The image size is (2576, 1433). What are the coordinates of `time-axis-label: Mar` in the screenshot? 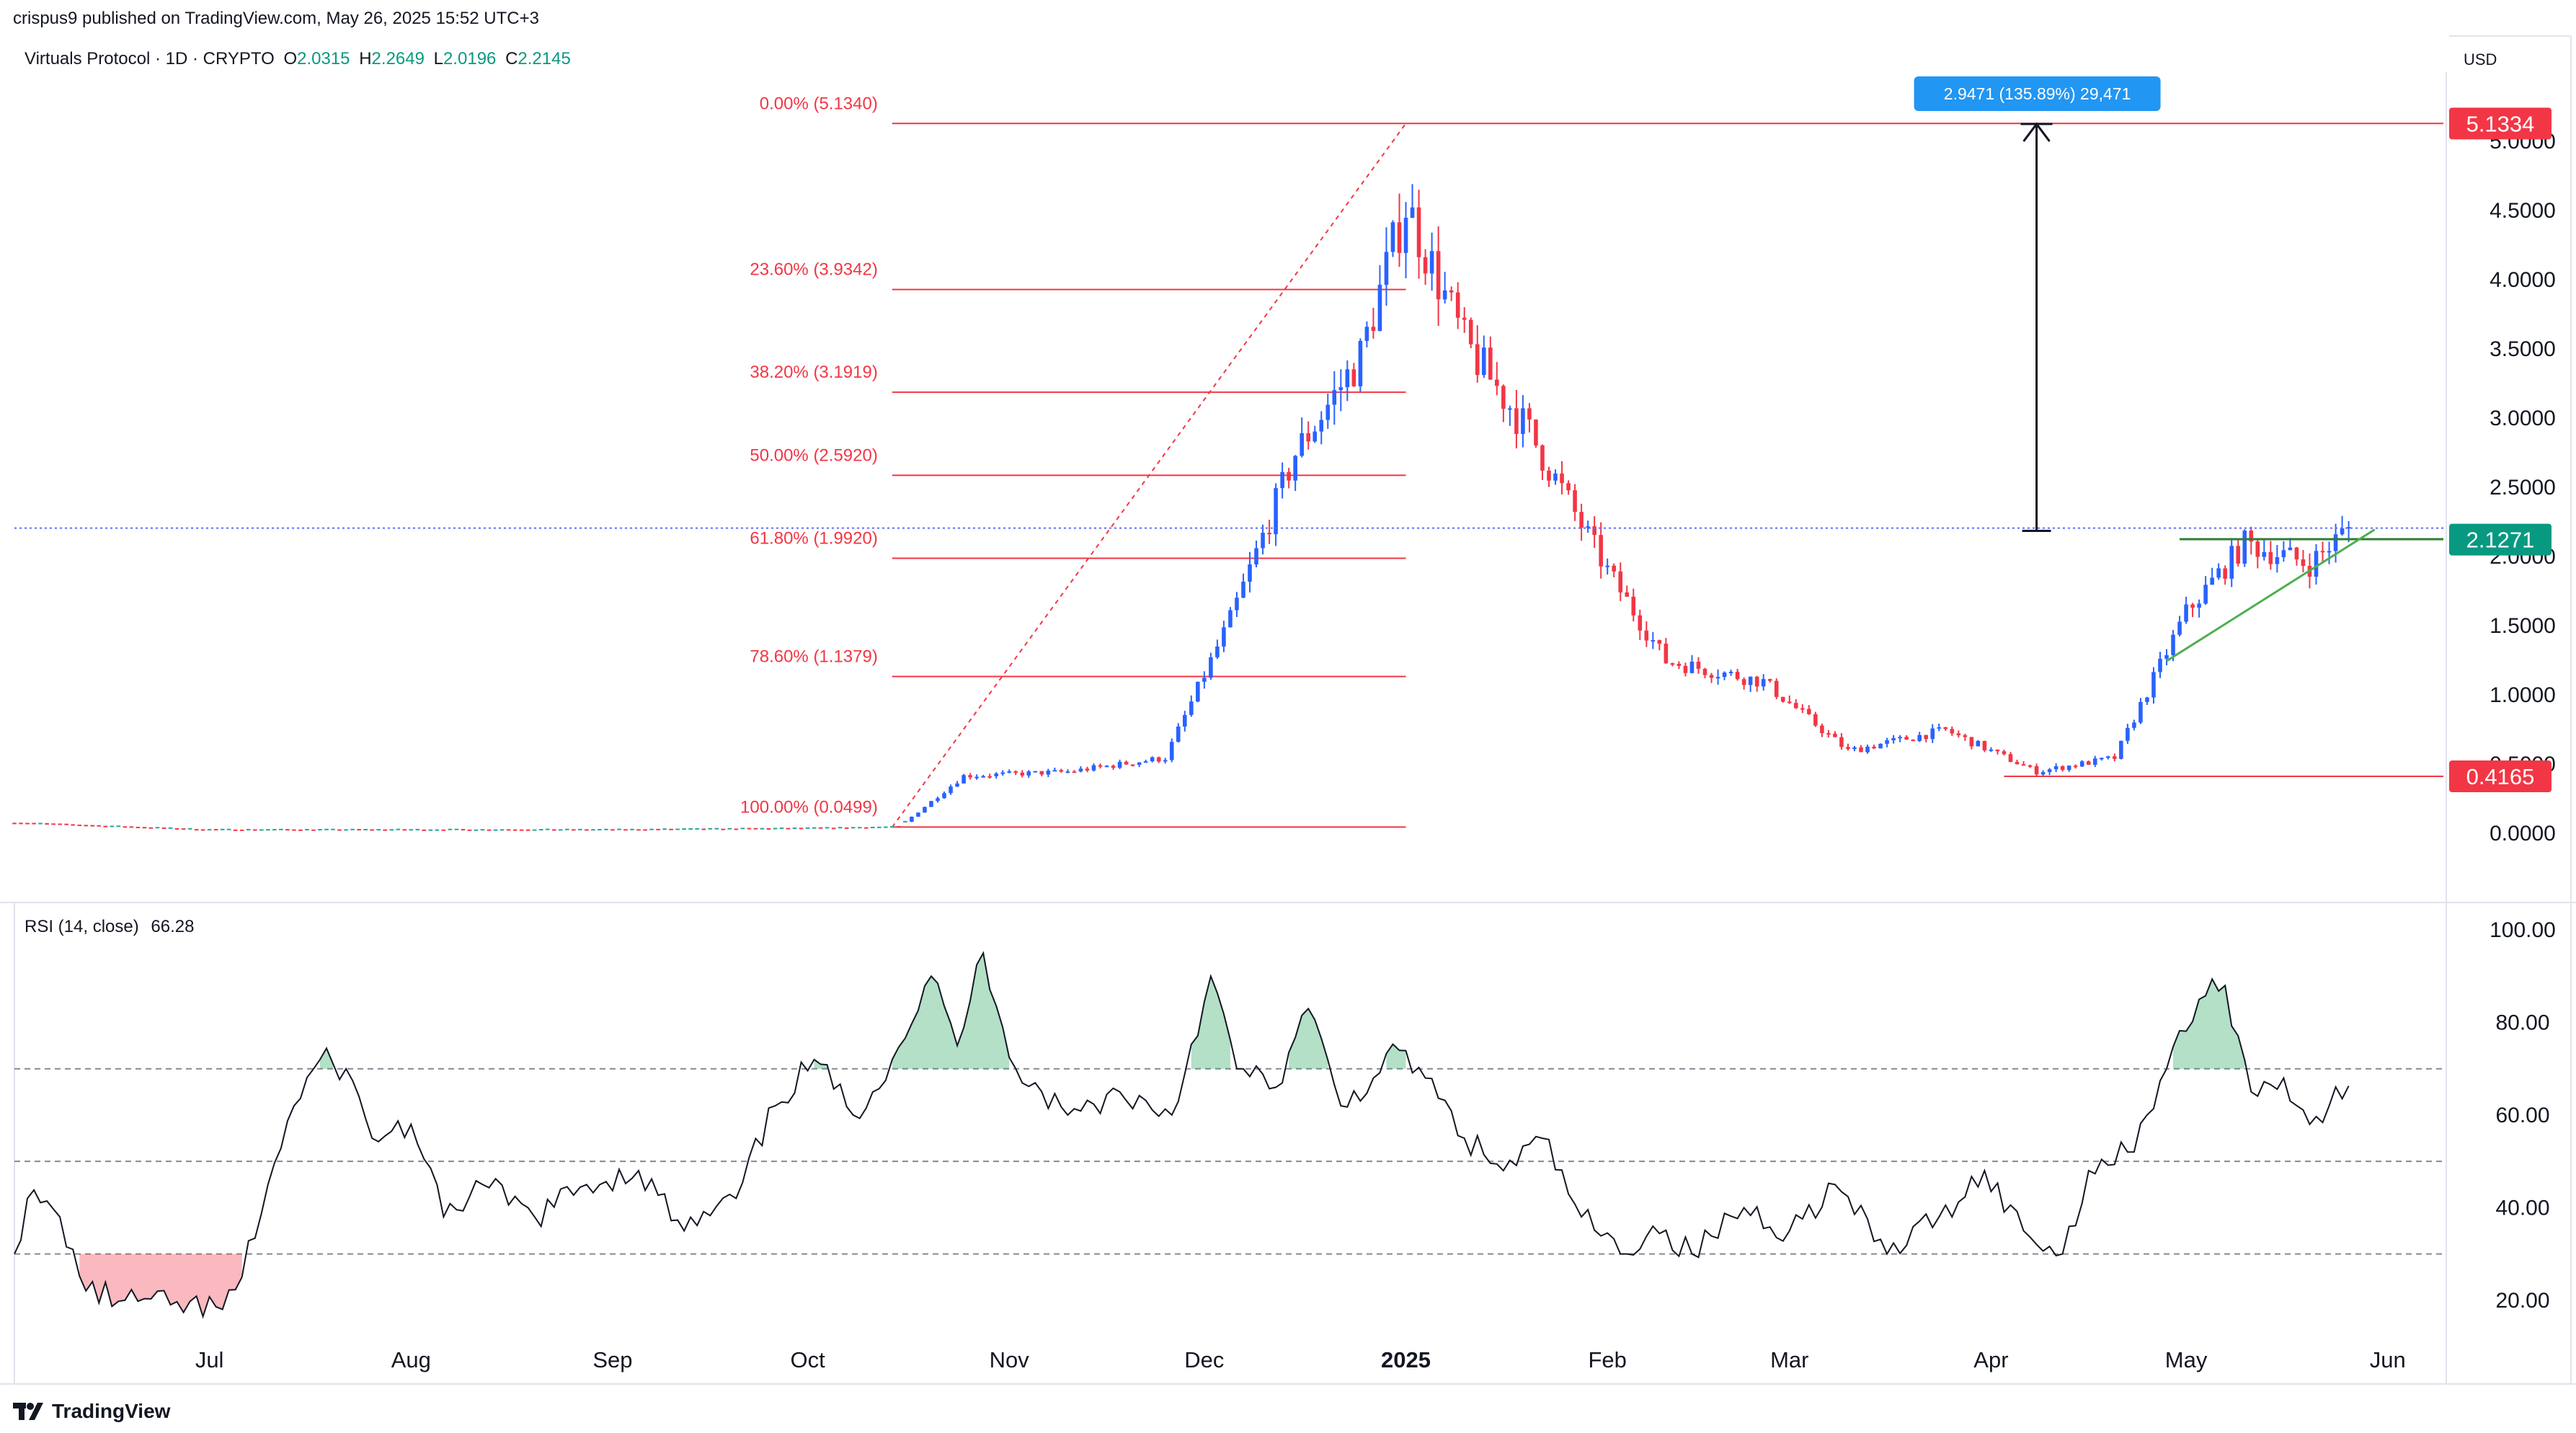 It's located at (1789, 1359).